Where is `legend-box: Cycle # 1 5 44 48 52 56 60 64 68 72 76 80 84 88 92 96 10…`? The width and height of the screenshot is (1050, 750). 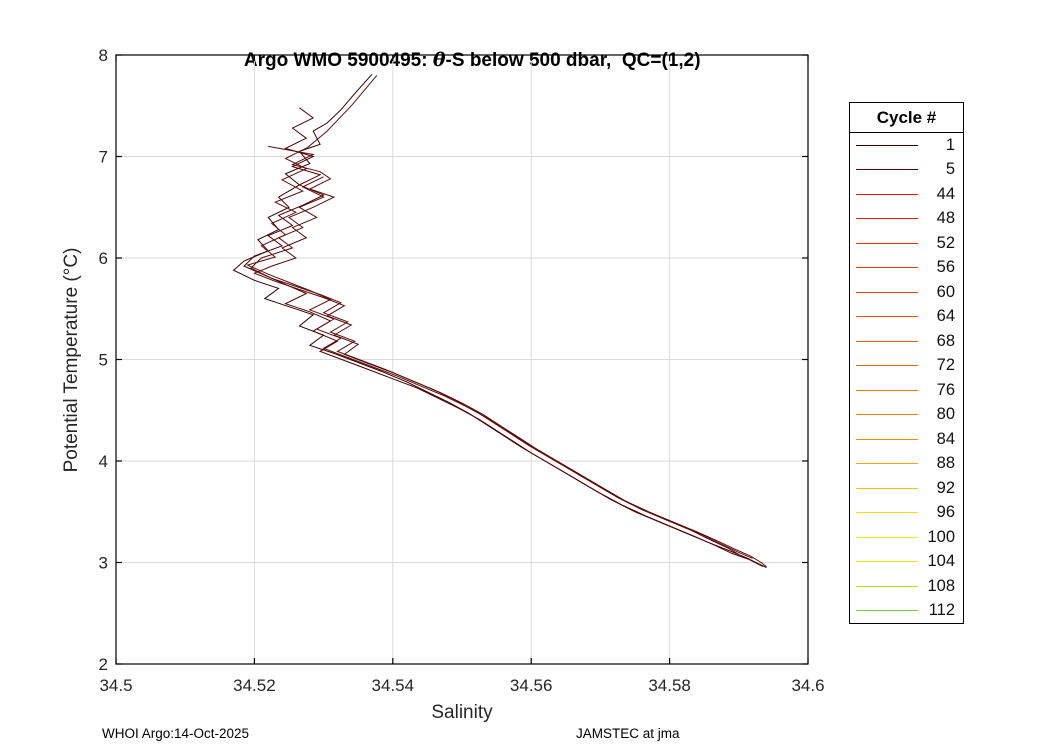 legend-box: Cycle # 1 5 44 48 52 56 60 64 68 72 76 80 84 88 92 96 10… is located at coordinates (906, 363).